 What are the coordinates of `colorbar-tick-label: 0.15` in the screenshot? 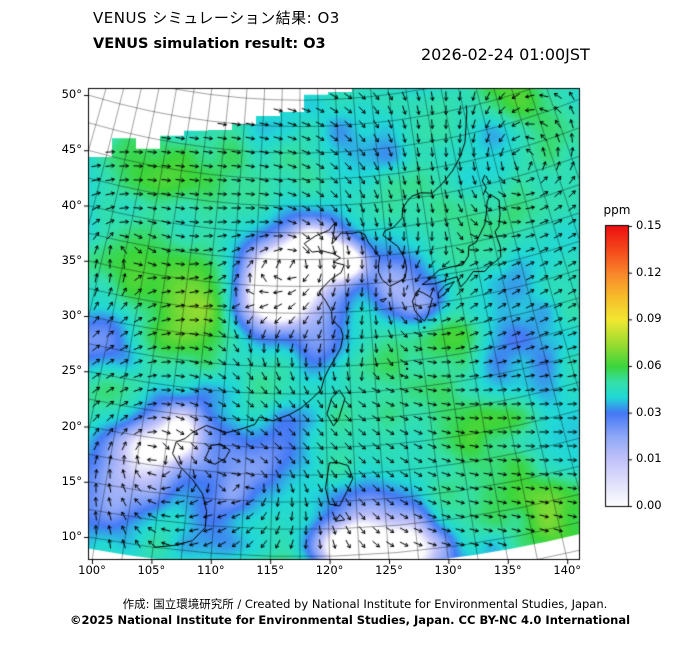 It's located at (649, 225).